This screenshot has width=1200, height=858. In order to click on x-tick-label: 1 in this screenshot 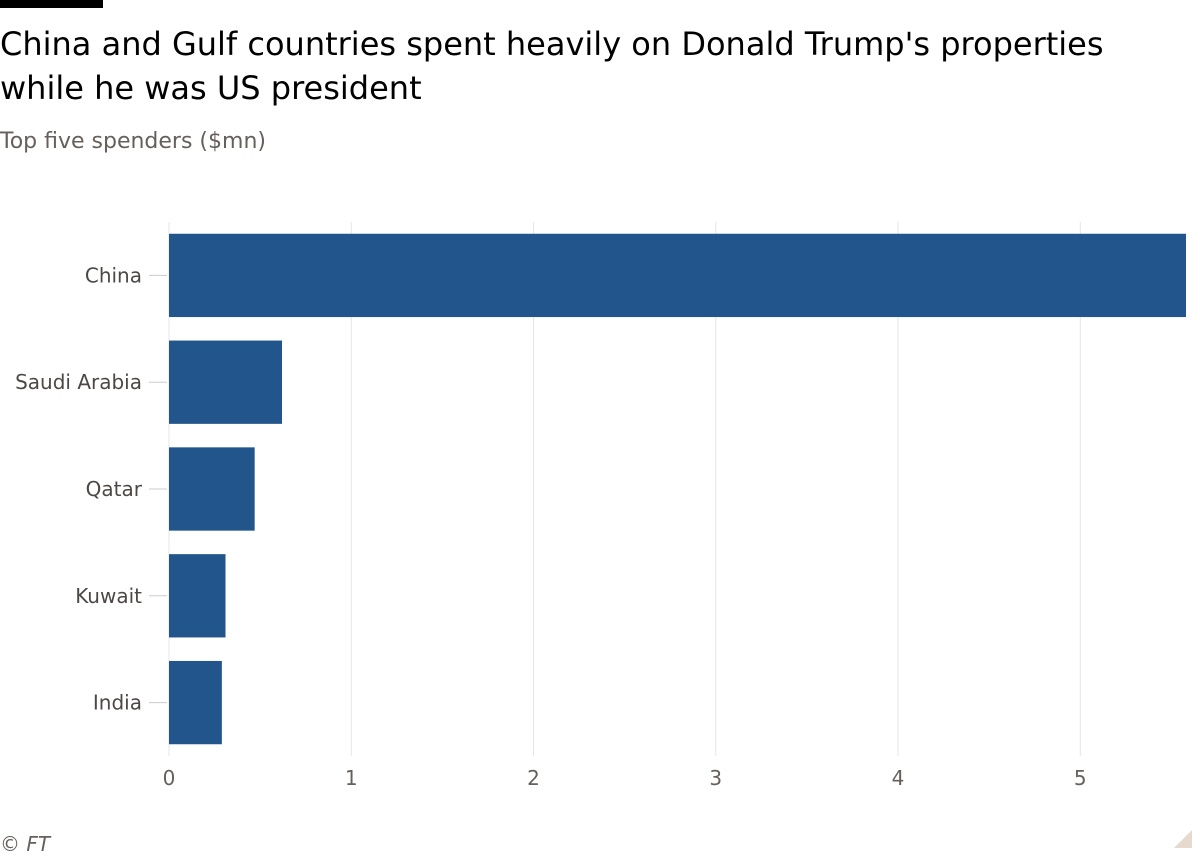, I will do `click(351, 778)`.